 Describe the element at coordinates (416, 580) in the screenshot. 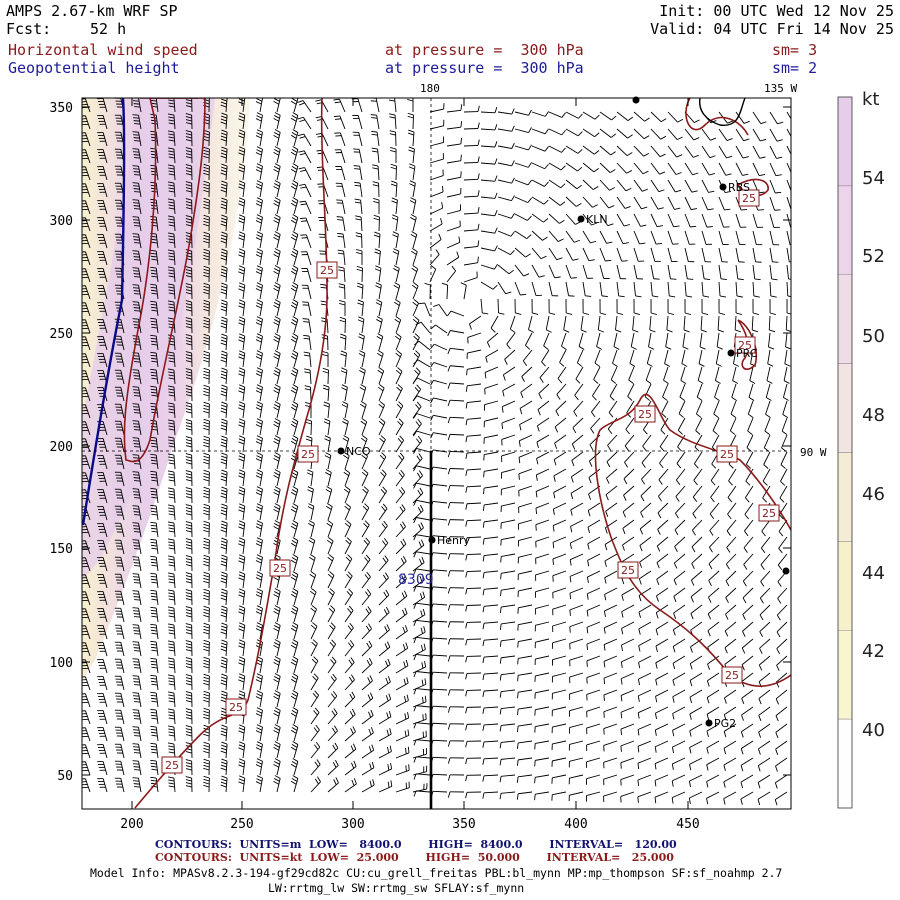

I see `height-contour-label: 8309` at that location.